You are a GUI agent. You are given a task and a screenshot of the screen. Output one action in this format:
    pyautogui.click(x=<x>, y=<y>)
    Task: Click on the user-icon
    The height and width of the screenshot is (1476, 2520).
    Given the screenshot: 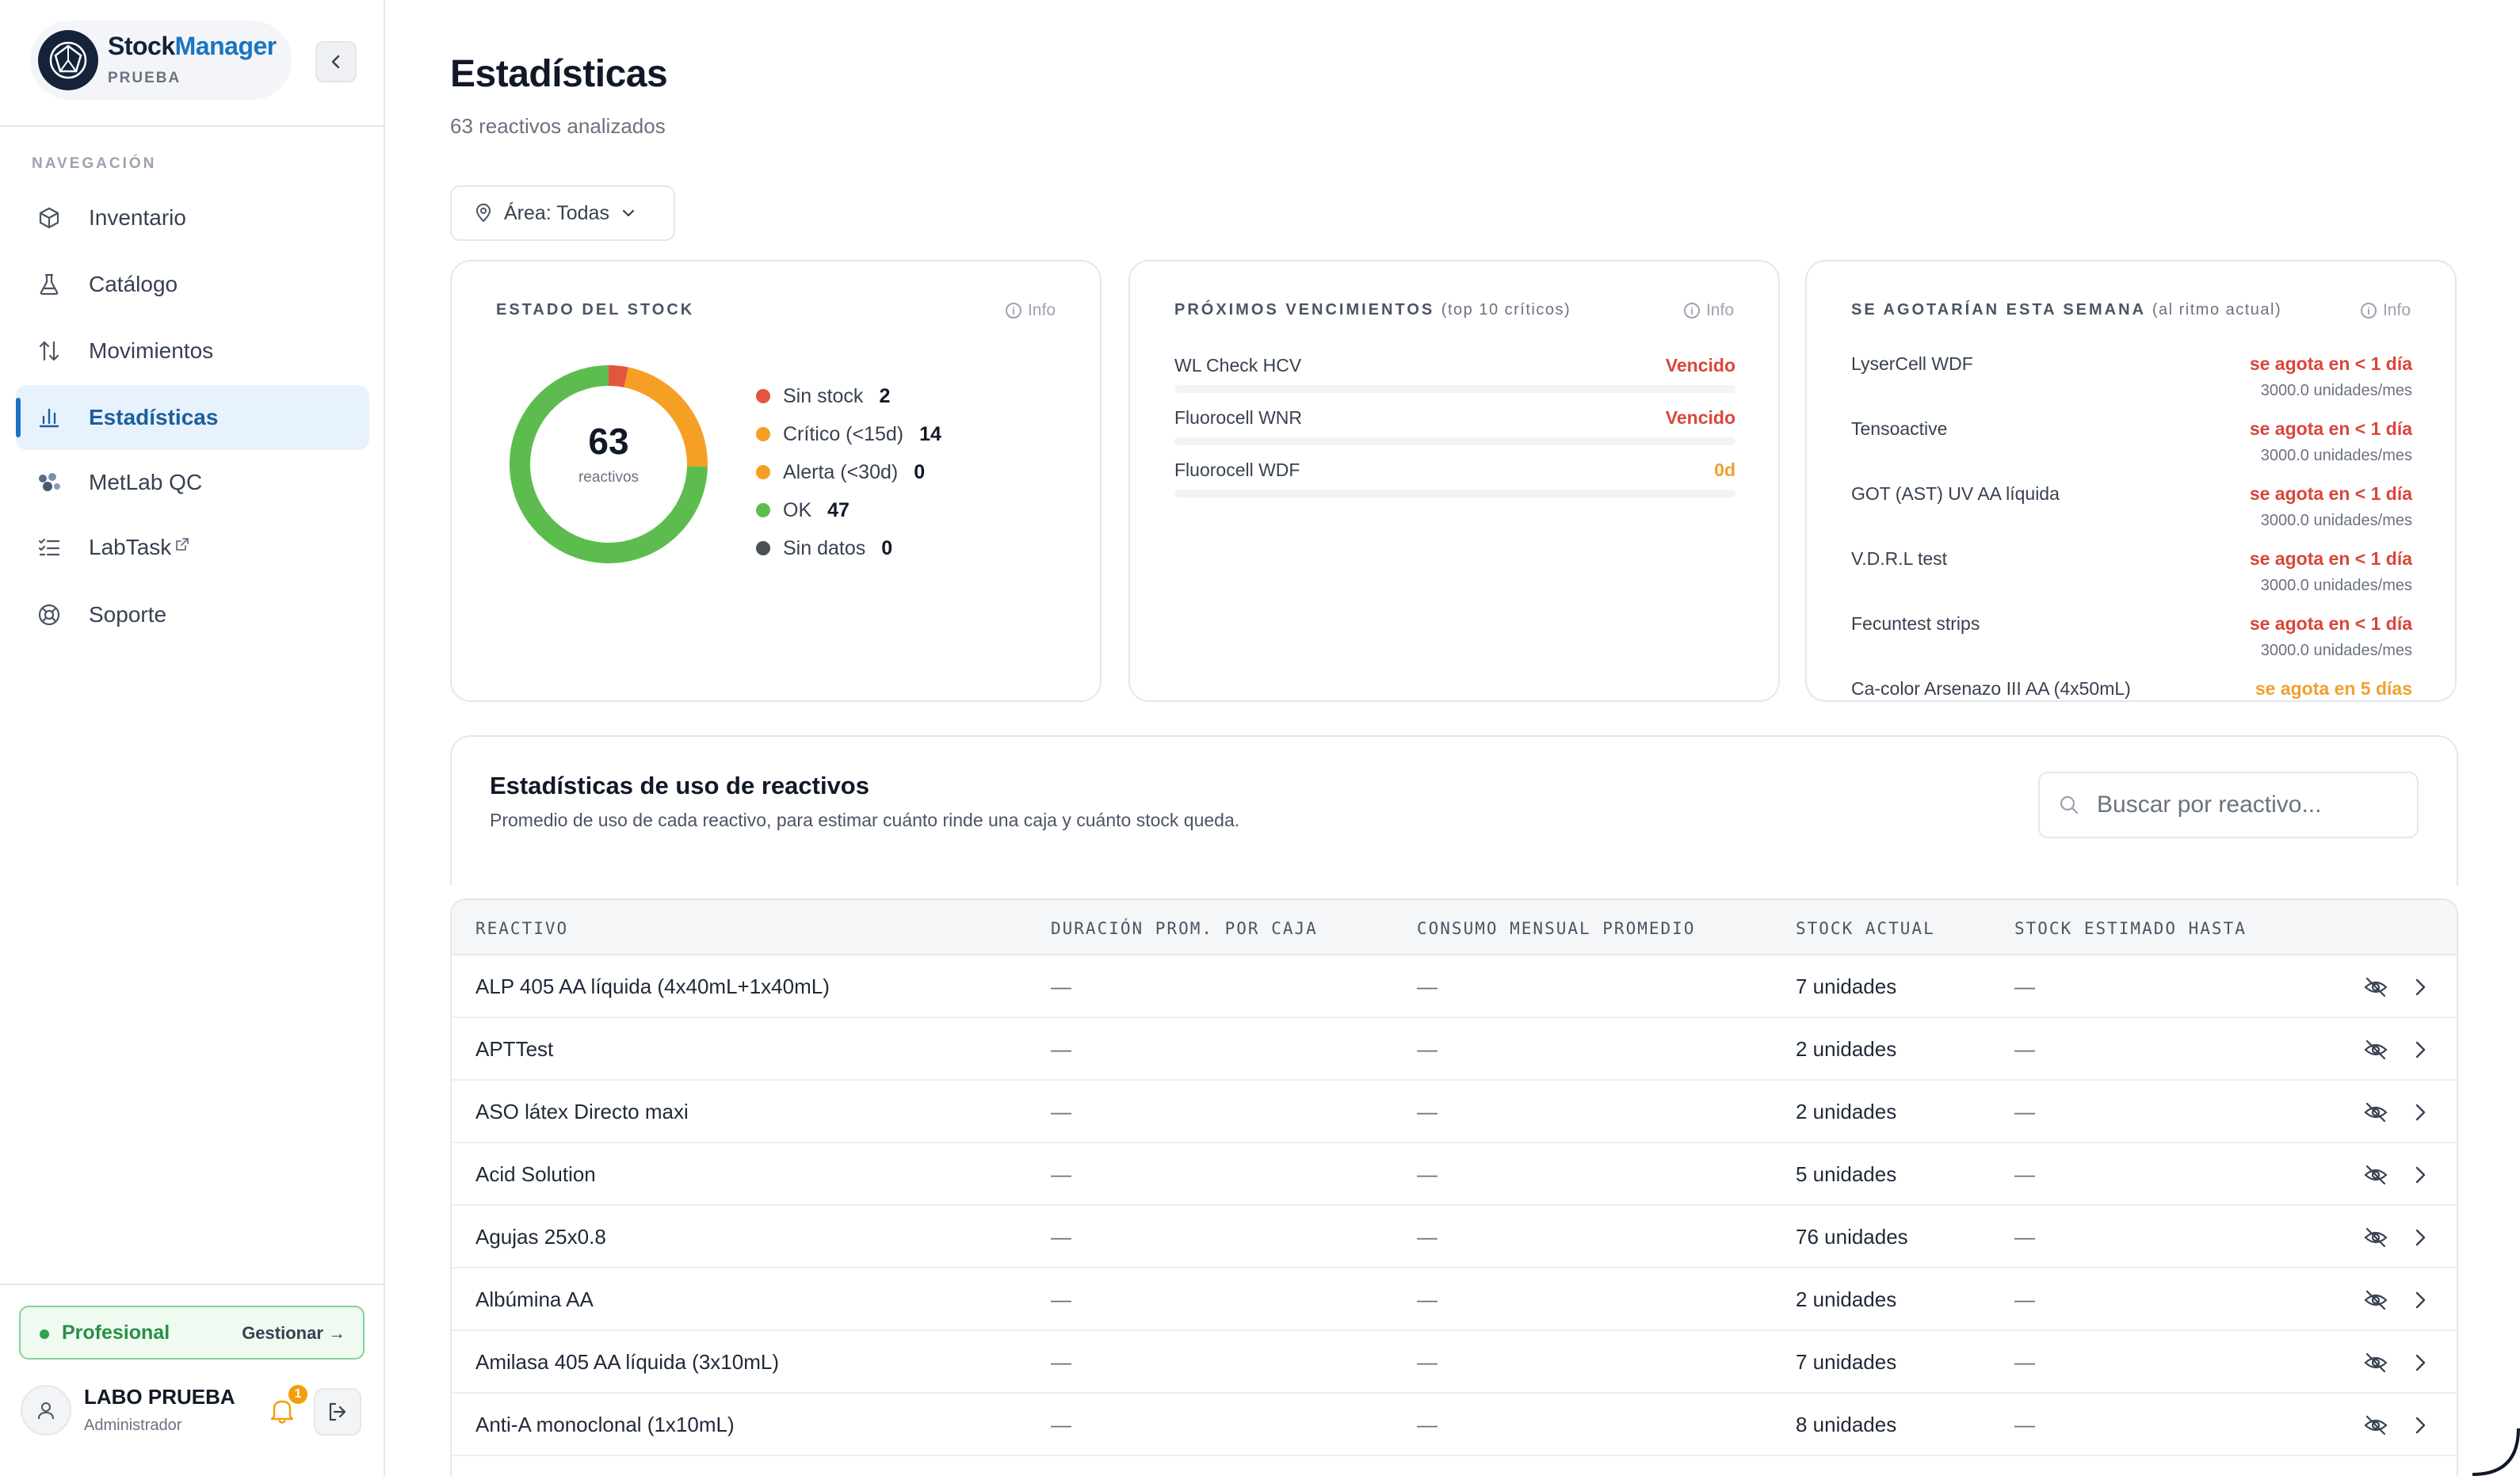 What is the action you would take?
    pyautogui.click(x=46, y=1411)
    